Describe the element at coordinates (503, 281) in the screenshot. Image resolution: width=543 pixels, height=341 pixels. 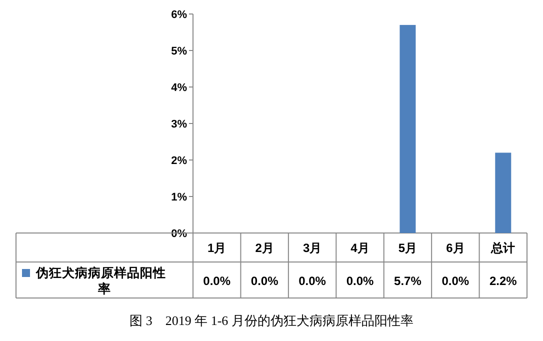
I see `data-label: 2.2%` at that location.